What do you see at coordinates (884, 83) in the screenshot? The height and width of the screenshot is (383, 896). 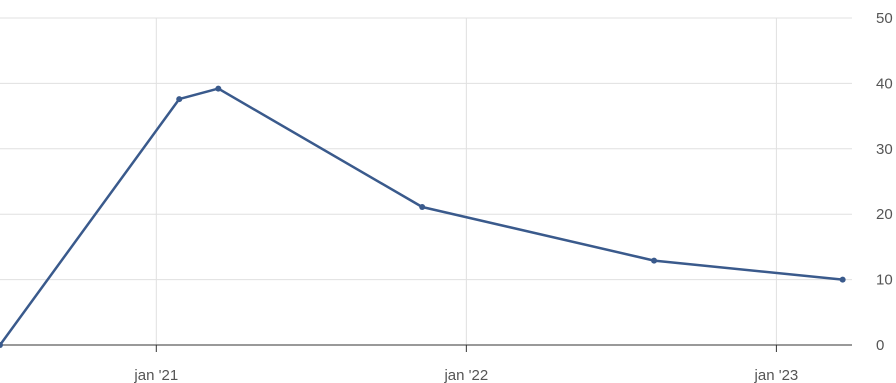 I see `y-tick-label: 40` at bounding box center [884, 83].